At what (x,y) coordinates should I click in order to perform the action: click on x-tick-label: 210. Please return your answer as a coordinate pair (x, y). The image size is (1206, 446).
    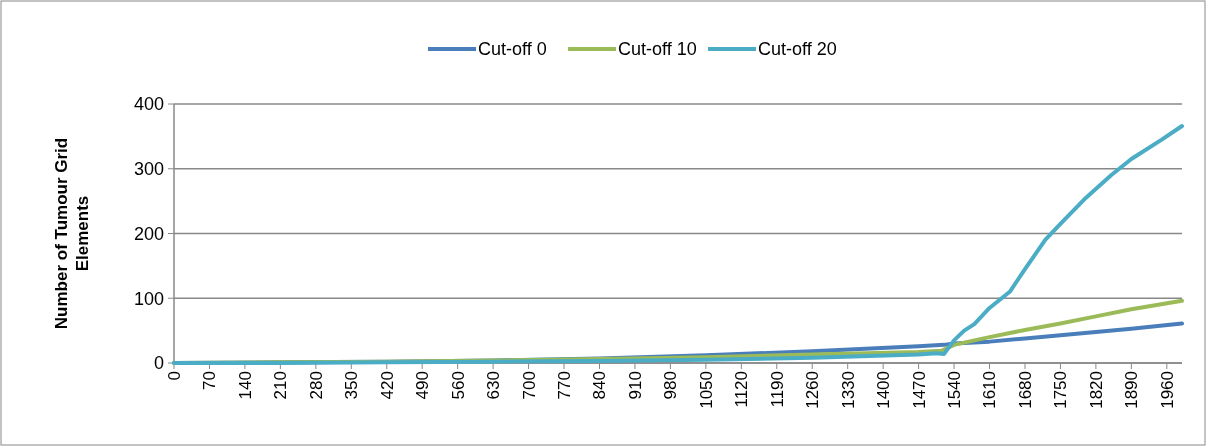
    Looking at the image, I should click on (281, 385).